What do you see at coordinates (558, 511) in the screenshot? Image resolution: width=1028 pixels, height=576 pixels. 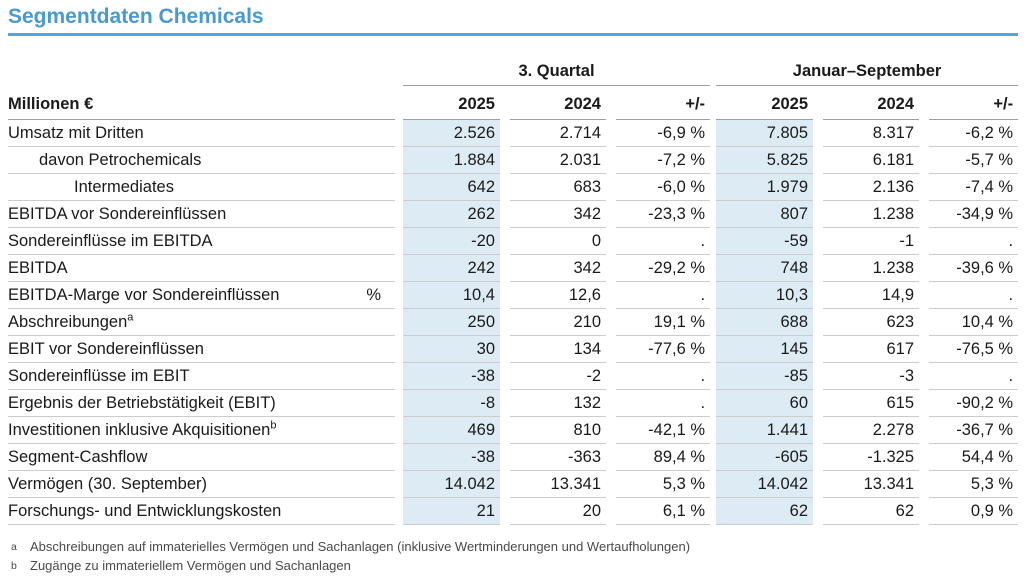 I see `cell-value: 20` at bounding box center [558, 511].